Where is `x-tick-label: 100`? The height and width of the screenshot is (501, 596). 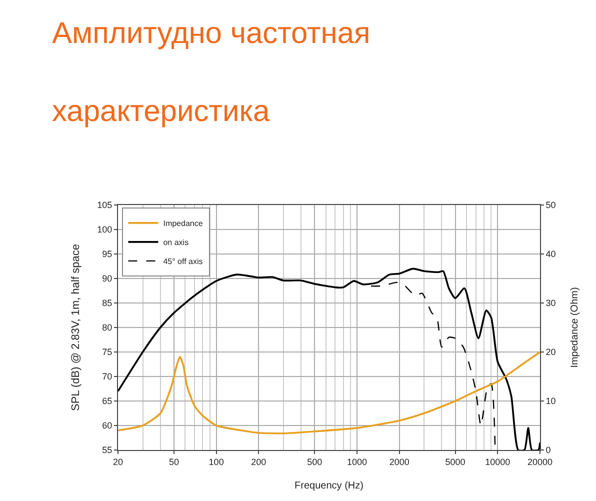 x-tick-label: 100 is located at coordinates (216, 461).